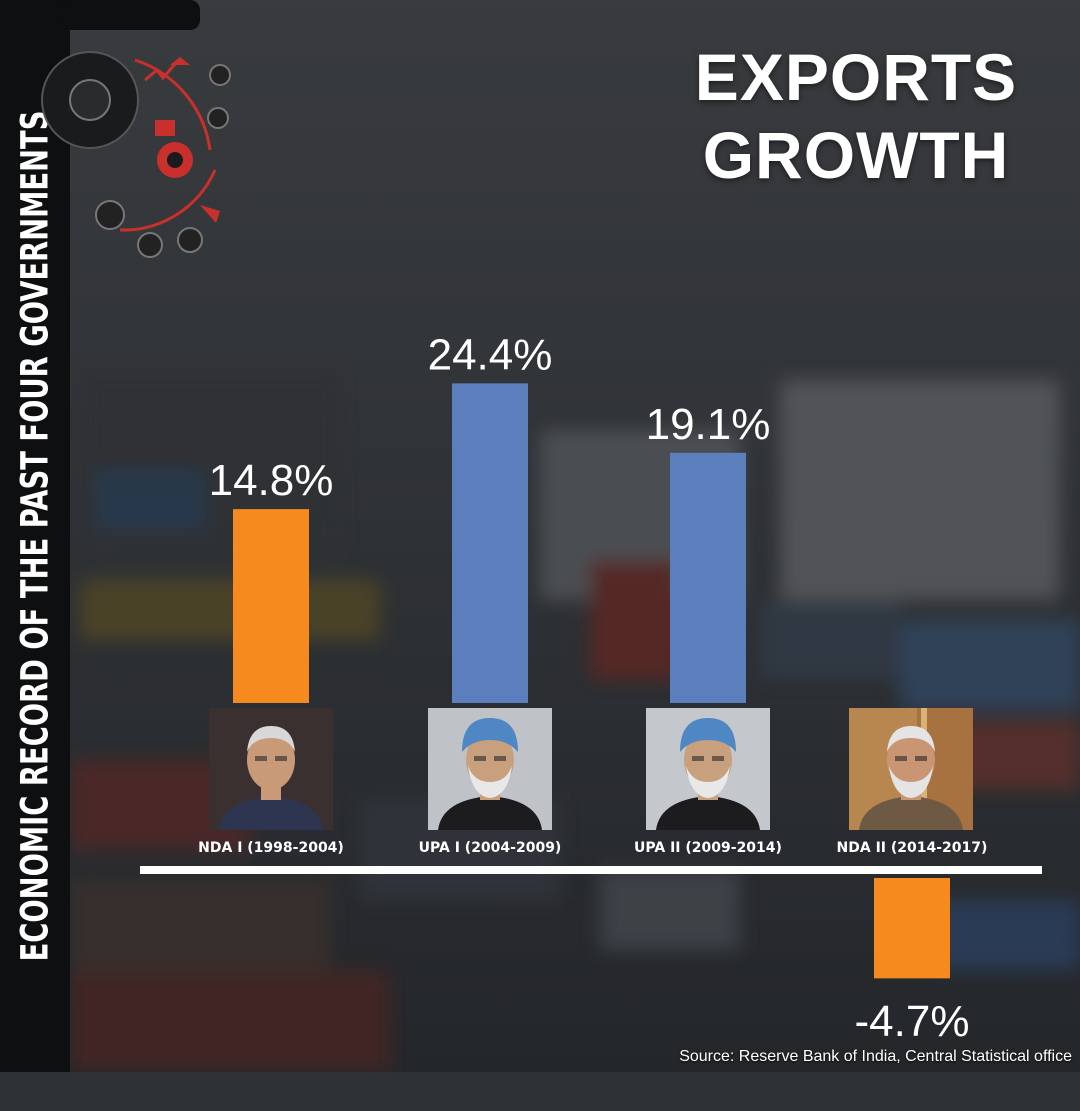 This screenshot has width=1080, height=1111. What do you see at coordinates (856, 116) in the screenshot?
I see `chart-title: EXPORTS GROWTH` at bounding box center [856, 116].